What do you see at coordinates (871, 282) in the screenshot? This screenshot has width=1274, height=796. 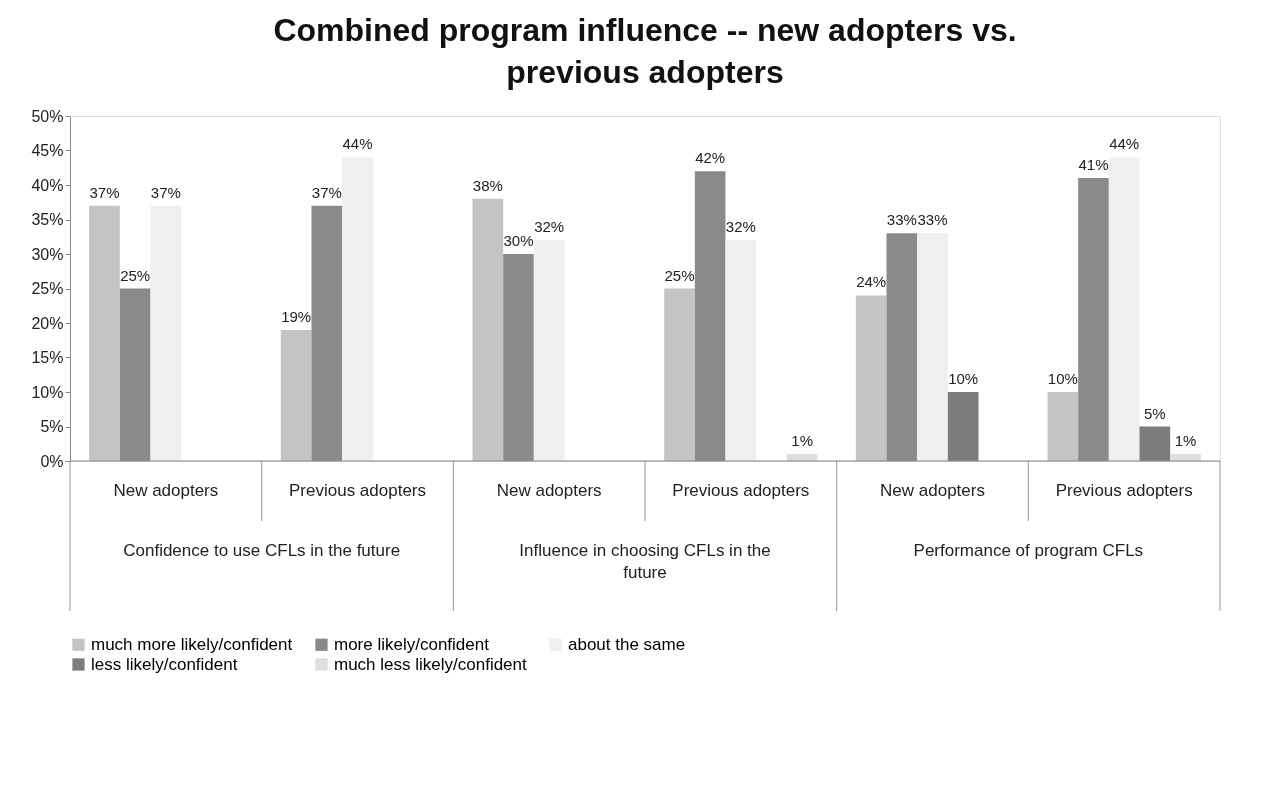 I see `data-label: 24%` at bounding box center [871, 282].